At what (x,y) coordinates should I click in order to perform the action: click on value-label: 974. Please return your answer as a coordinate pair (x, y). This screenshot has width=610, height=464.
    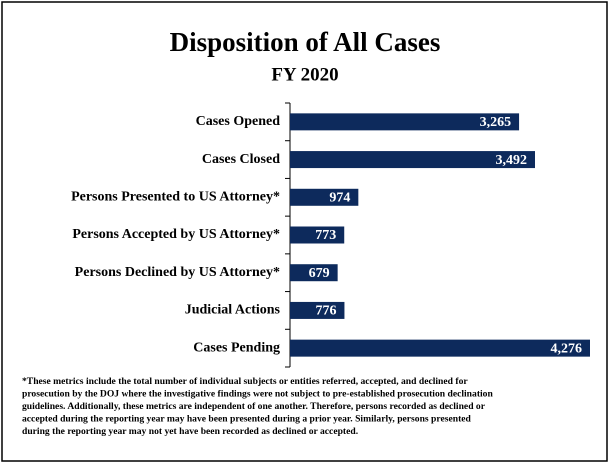
    Looking at the image, I should click on (339, 198).